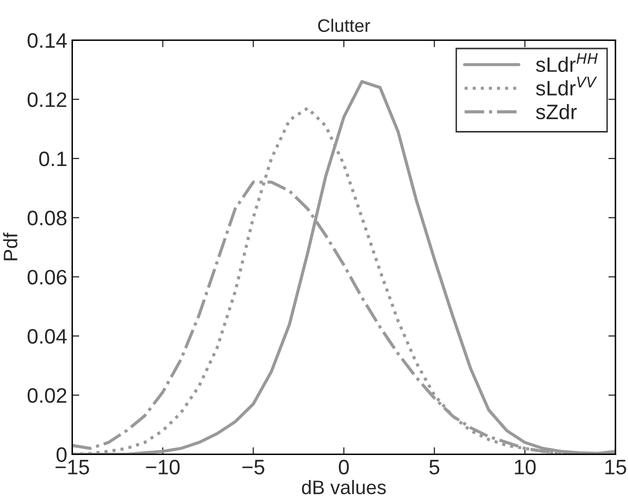  What do you see at coordinates (47, 40) in the screenshot?
I see `y-tick-label: 0.14` at bounding box center [47, 40].